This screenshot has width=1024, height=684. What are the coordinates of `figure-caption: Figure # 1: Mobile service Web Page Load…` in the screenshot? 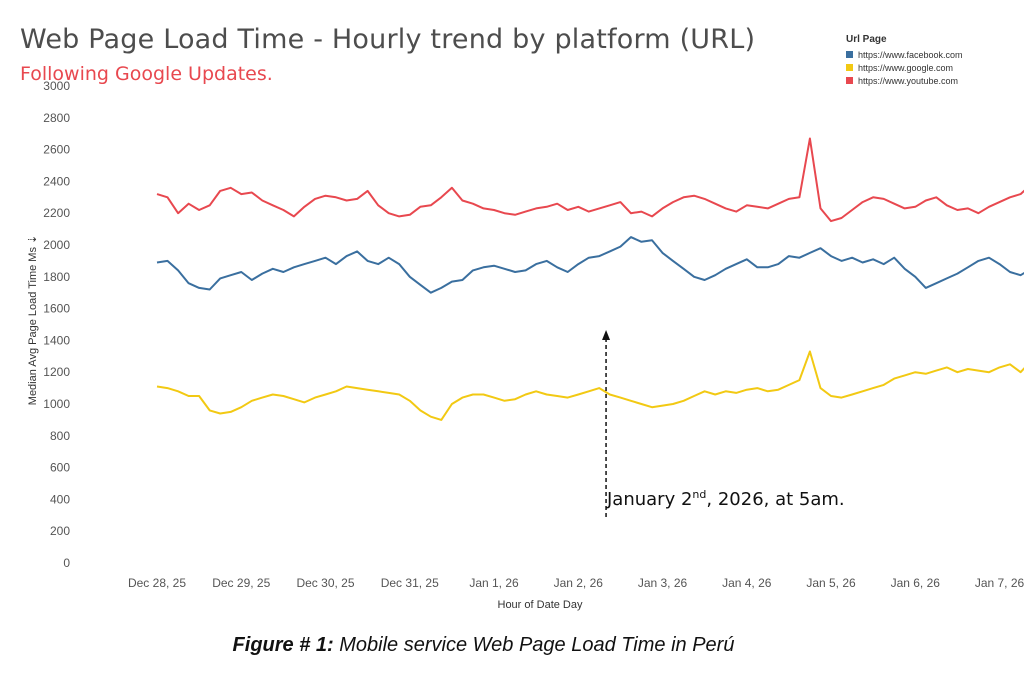 It's located at (483, 645).